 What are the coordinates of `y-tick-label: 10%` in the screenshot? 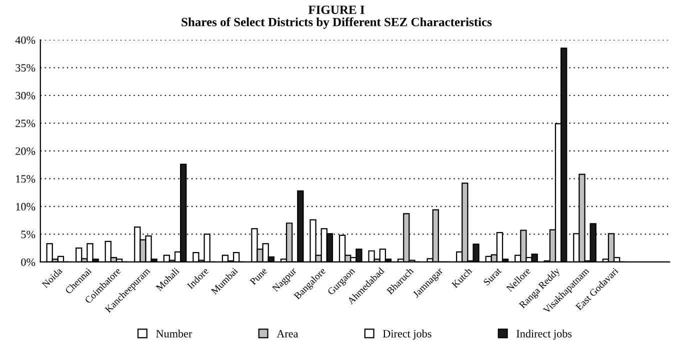 It's located at (26, 206).